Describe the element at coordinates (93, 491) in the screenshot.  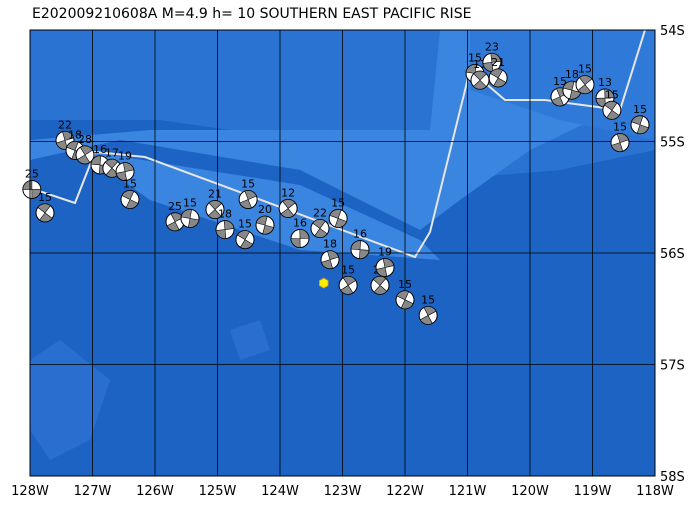
I see `lon-tick-label: 127W` at that location.